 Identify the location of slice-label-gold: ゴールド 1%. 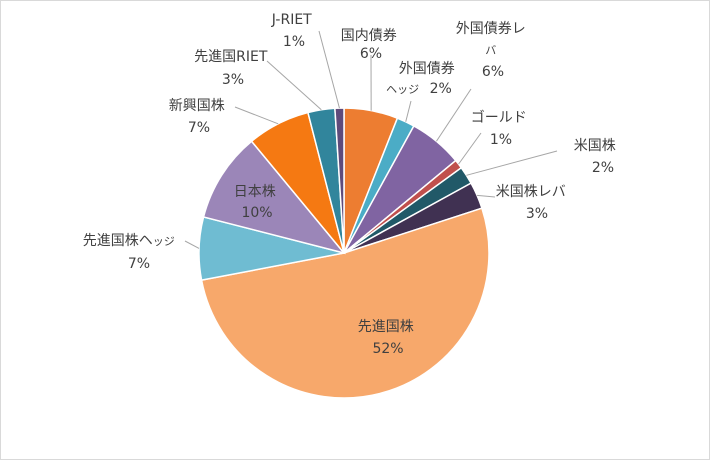
(501, 128).